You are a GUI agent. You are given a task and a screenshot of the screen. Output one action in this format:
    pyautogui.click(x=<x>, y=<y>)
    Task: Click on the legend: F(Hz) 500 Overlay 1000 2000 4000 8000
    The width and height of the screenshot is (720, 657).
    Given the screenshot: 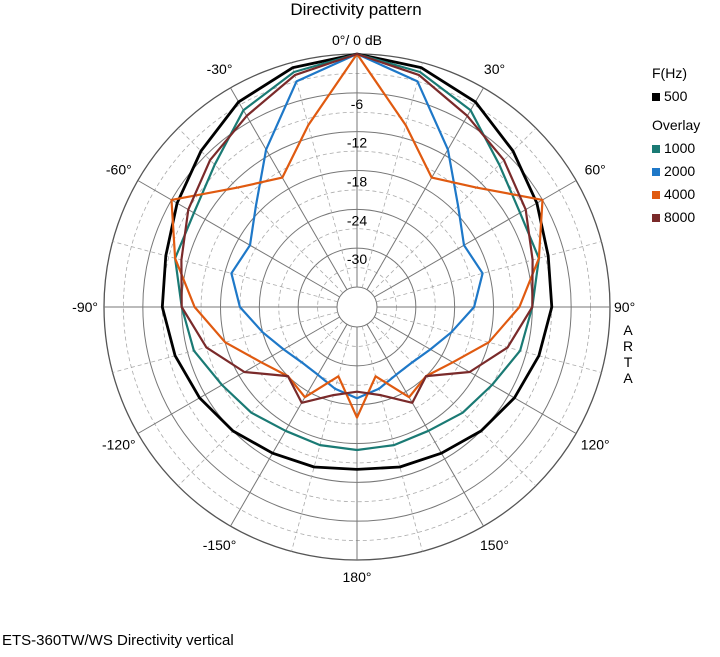 What is the action you would take?
    pyautogui.click(x=676, y=145)
    